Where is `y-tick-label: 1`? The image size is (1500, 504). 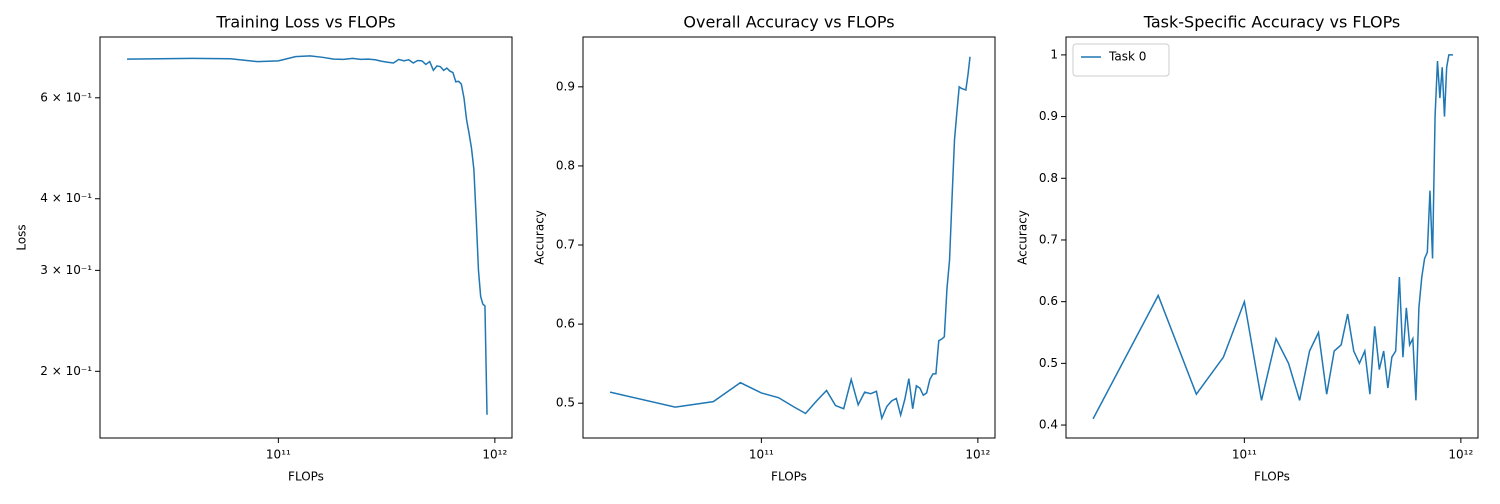
y-tick-label: 1 is located at coordinates (1054, 54).